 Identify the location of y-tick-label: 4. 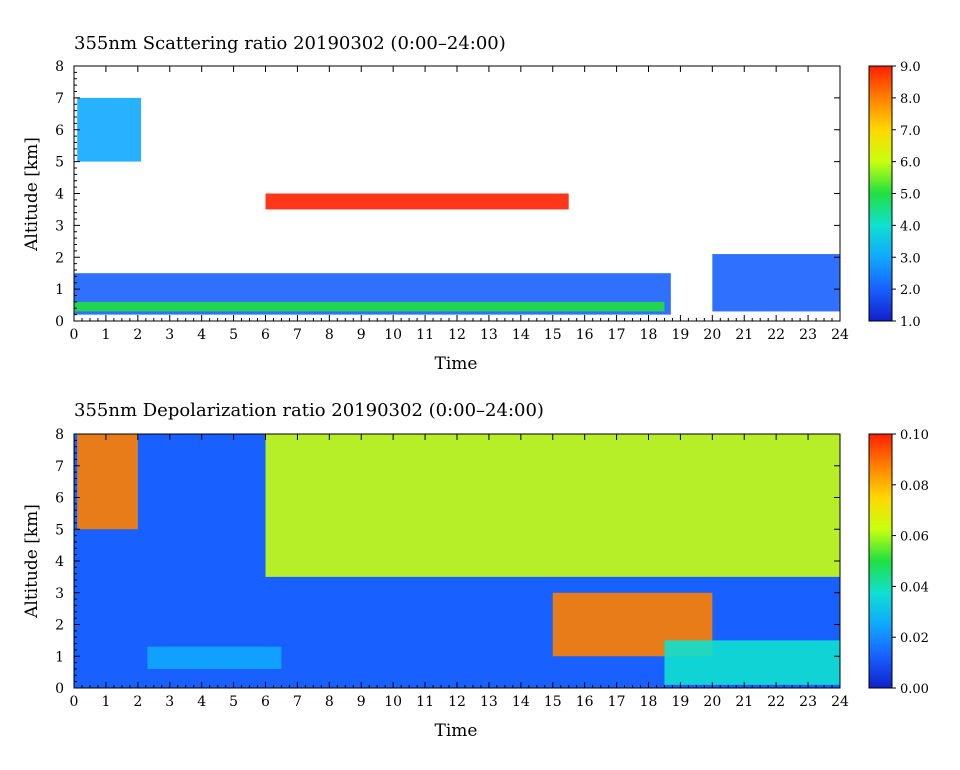
(59, 562).